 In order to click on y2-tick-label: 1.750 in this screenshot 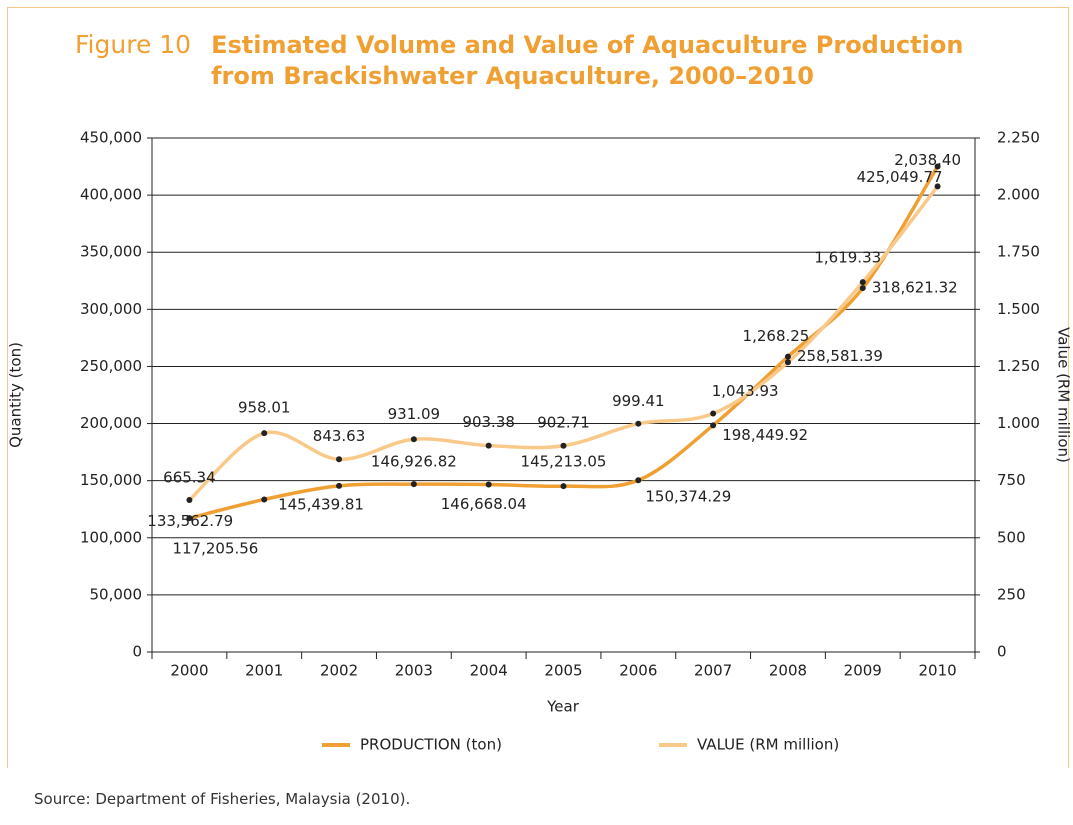, I will do `click(1018, 252)`.